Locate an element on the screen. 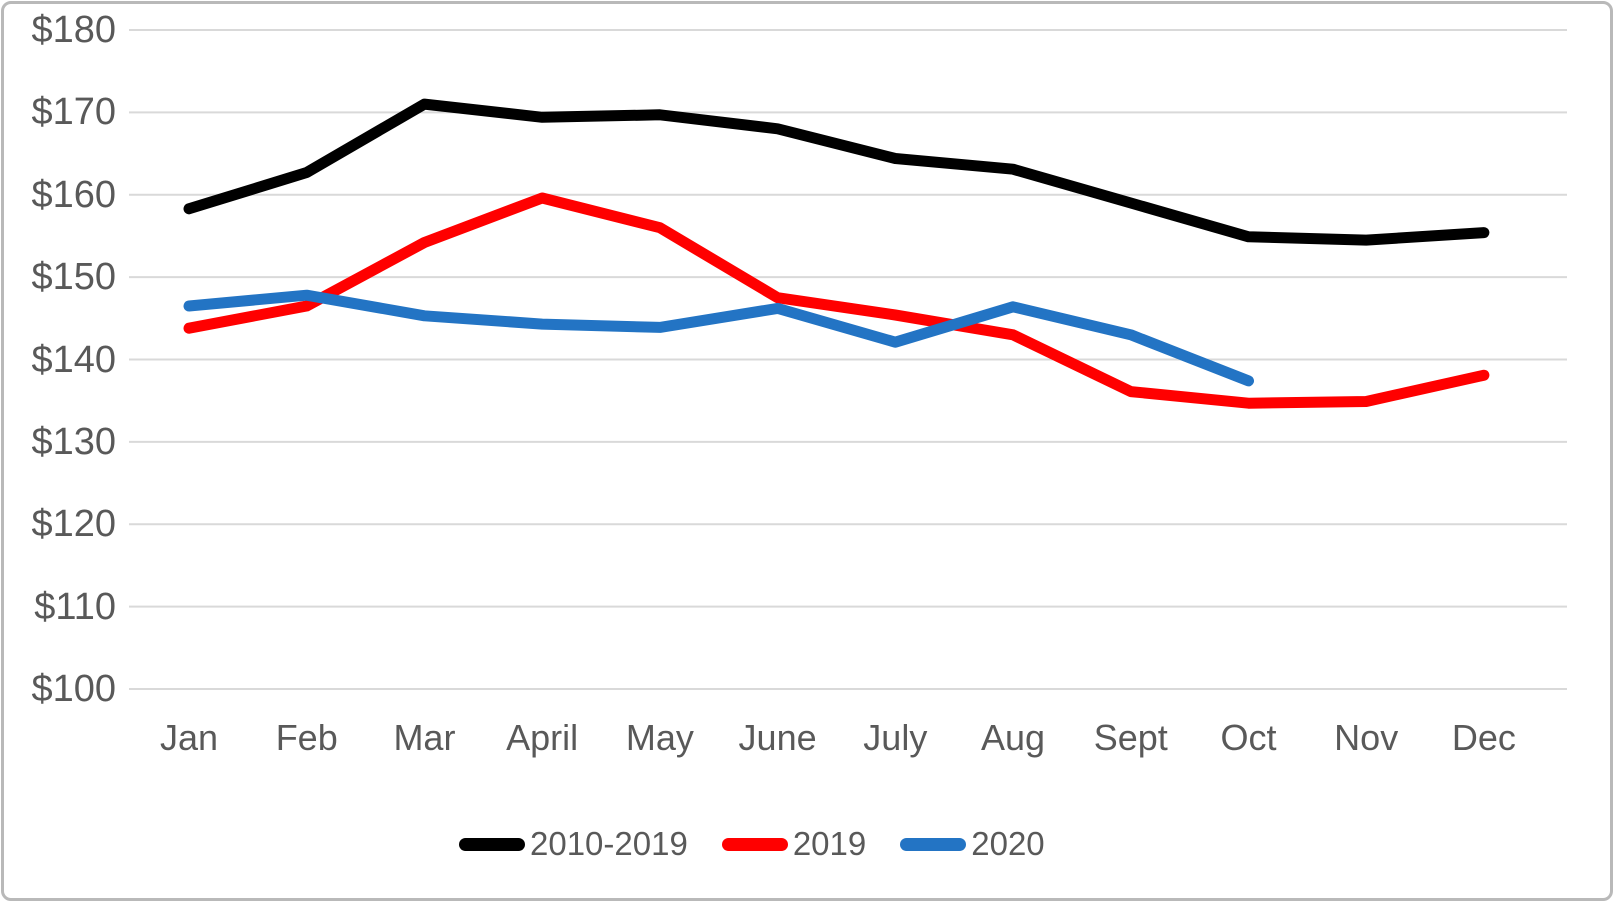 The height and width of the screenshot is (905, 1616). legend-item-2010-2019: 2010-2019 is located at coordinates (573, 844).